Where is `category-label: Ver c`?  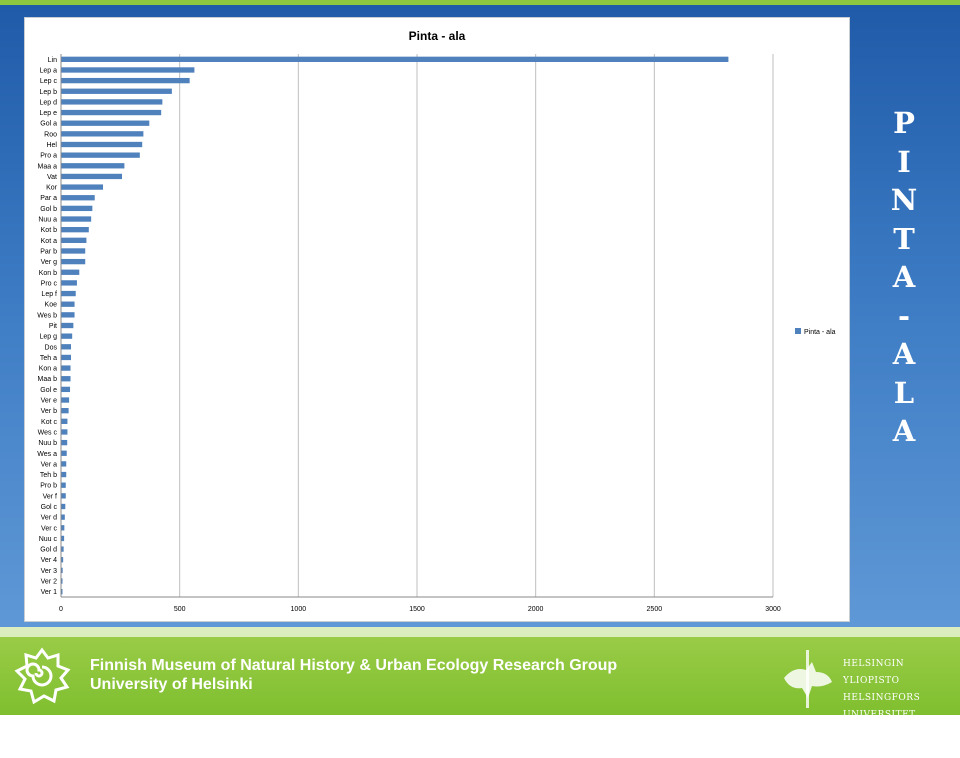
category-label: Ver c is located at coordinates (49, 528).